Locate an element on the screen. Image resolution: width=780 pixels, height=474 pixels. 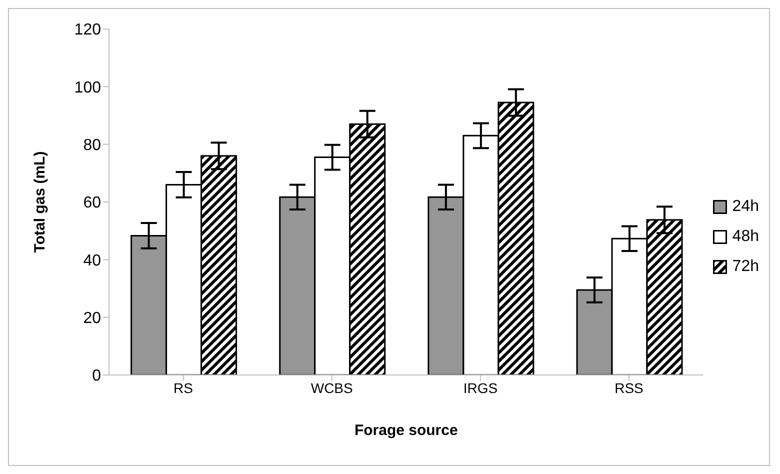
y-axis-title: Total gas (mL) is located at coordinates (39, 202).